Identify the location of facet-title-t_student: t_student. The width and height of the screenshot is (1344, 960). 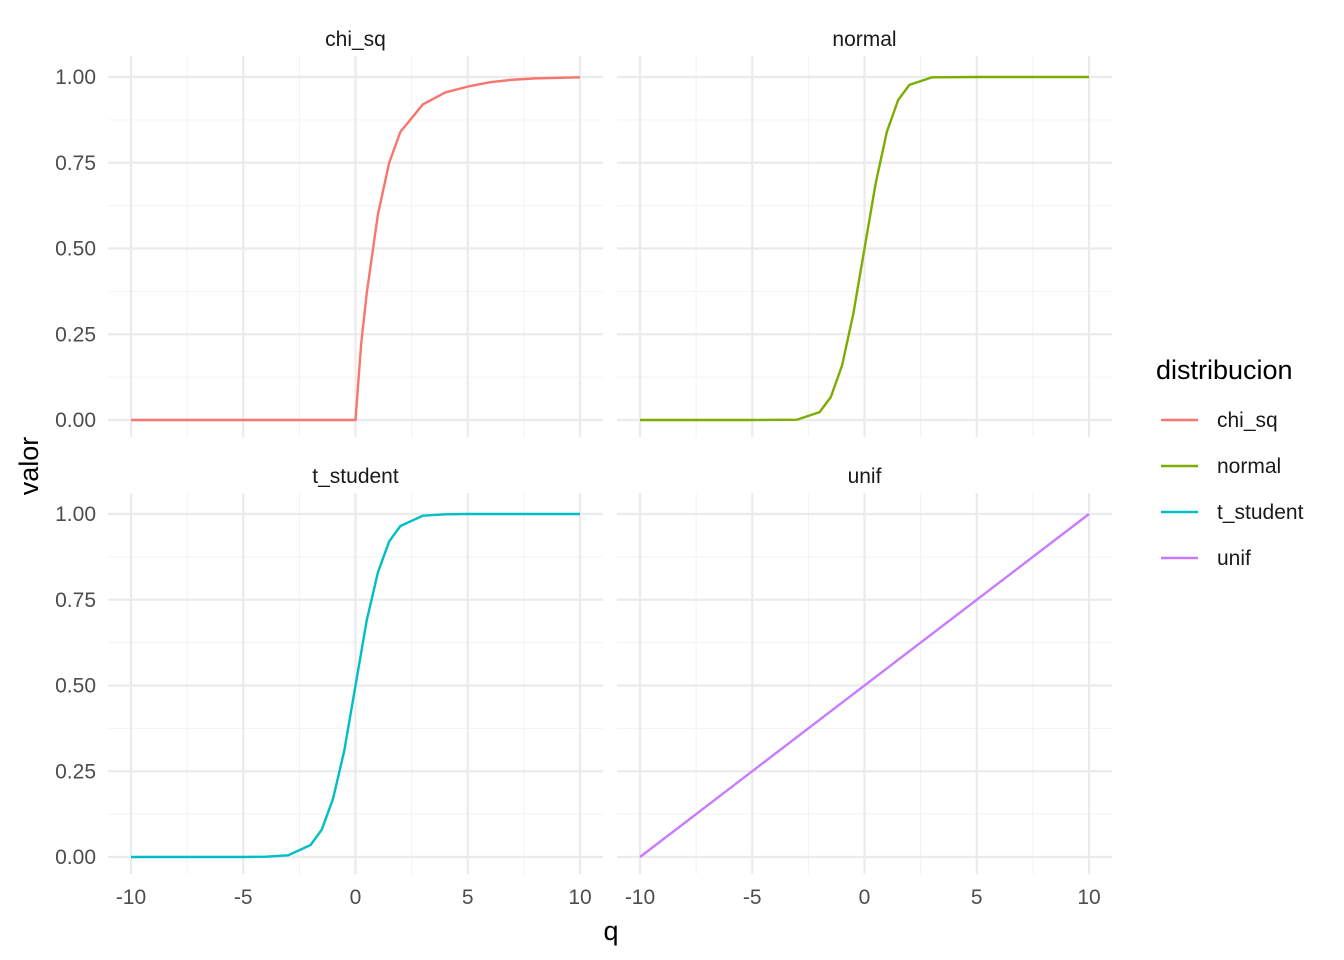
(355, 476).